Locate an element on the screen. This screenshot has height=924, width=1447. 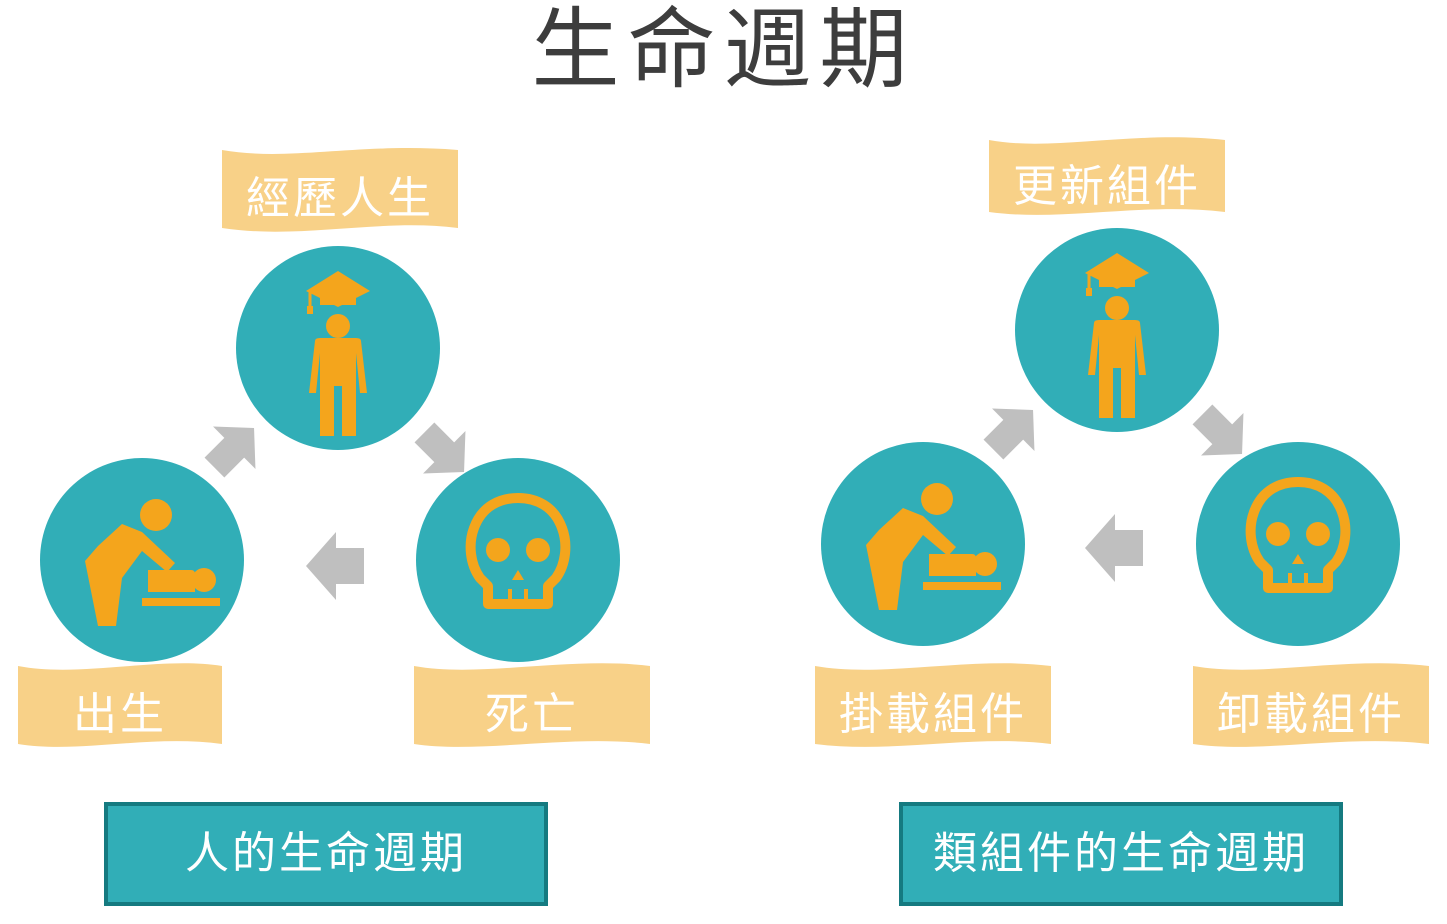
label-live-life: 經歷人生 is located at coordinates (340, 198).